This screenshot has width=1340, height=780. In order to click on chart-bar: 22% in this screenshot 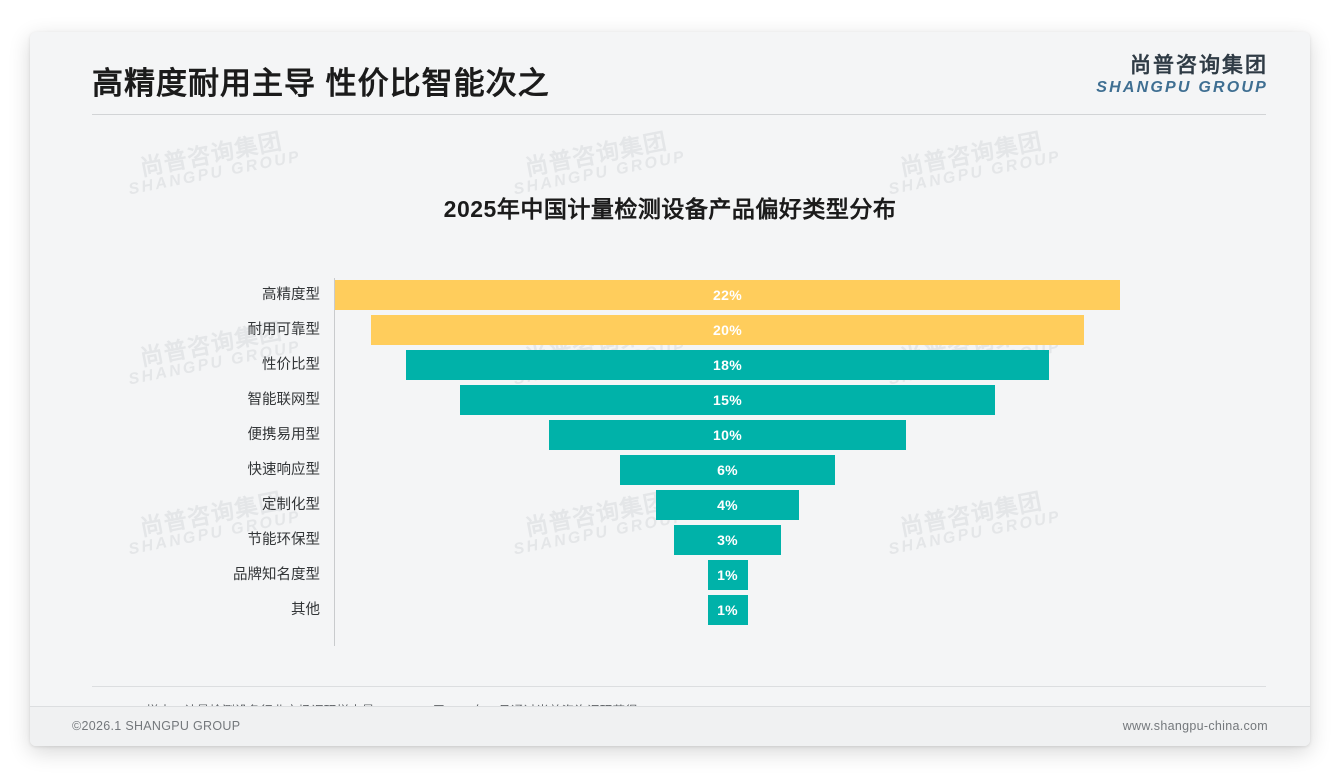, I will do `click(727, 295)`.